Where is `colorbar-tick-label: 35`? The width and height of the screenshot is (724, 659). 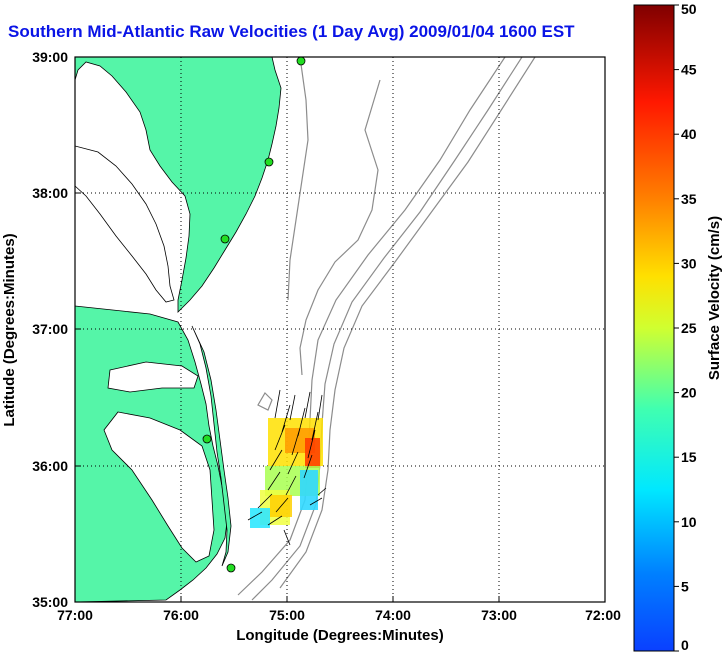
colorbar-tick-label: 35 is located at coordinates (689, 199).